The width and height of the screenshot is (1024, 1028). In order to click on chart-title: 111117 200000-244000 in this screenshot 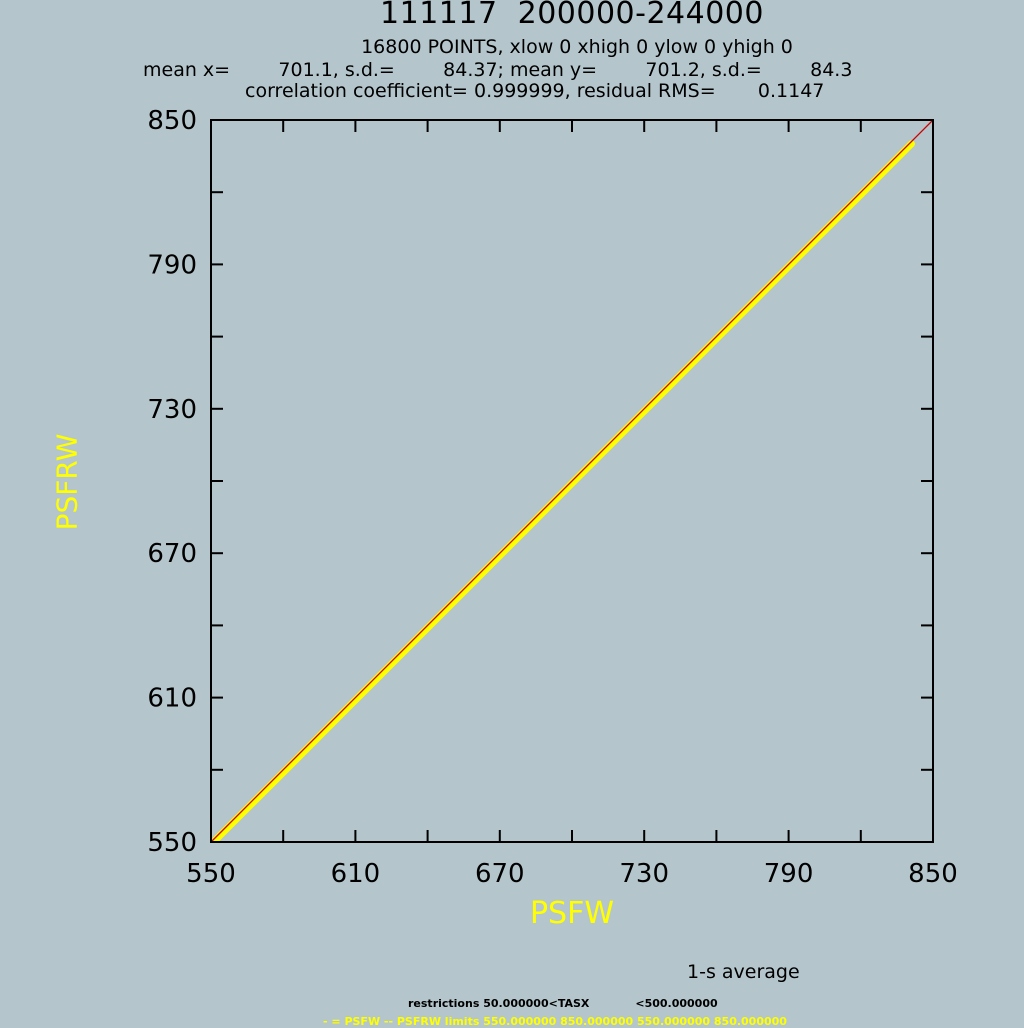, I will do `click(572, 15)`.